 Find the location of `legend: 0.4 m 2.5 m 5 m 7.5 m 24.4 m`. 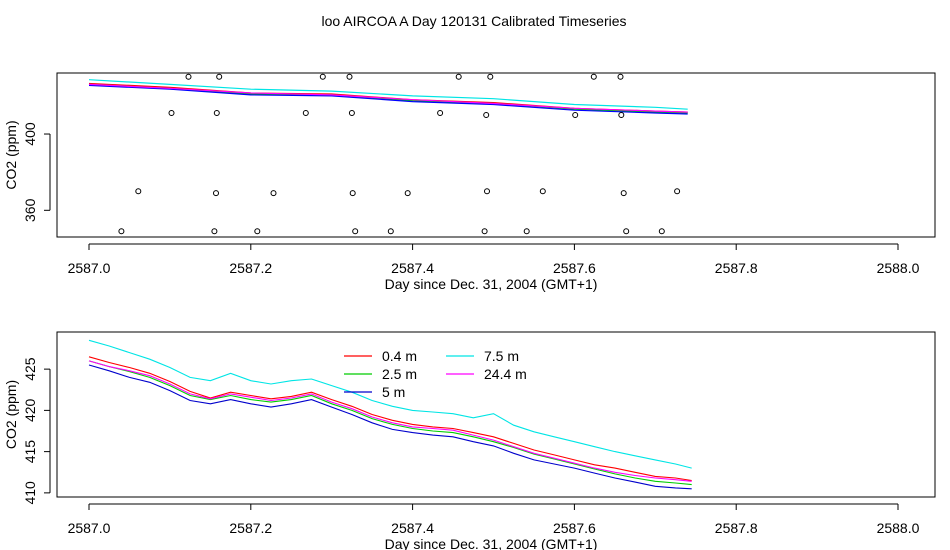

legend: 0.4 m 2.5 m 5 m 7.5 m 24.4 m is located at coordinates (435, 374).